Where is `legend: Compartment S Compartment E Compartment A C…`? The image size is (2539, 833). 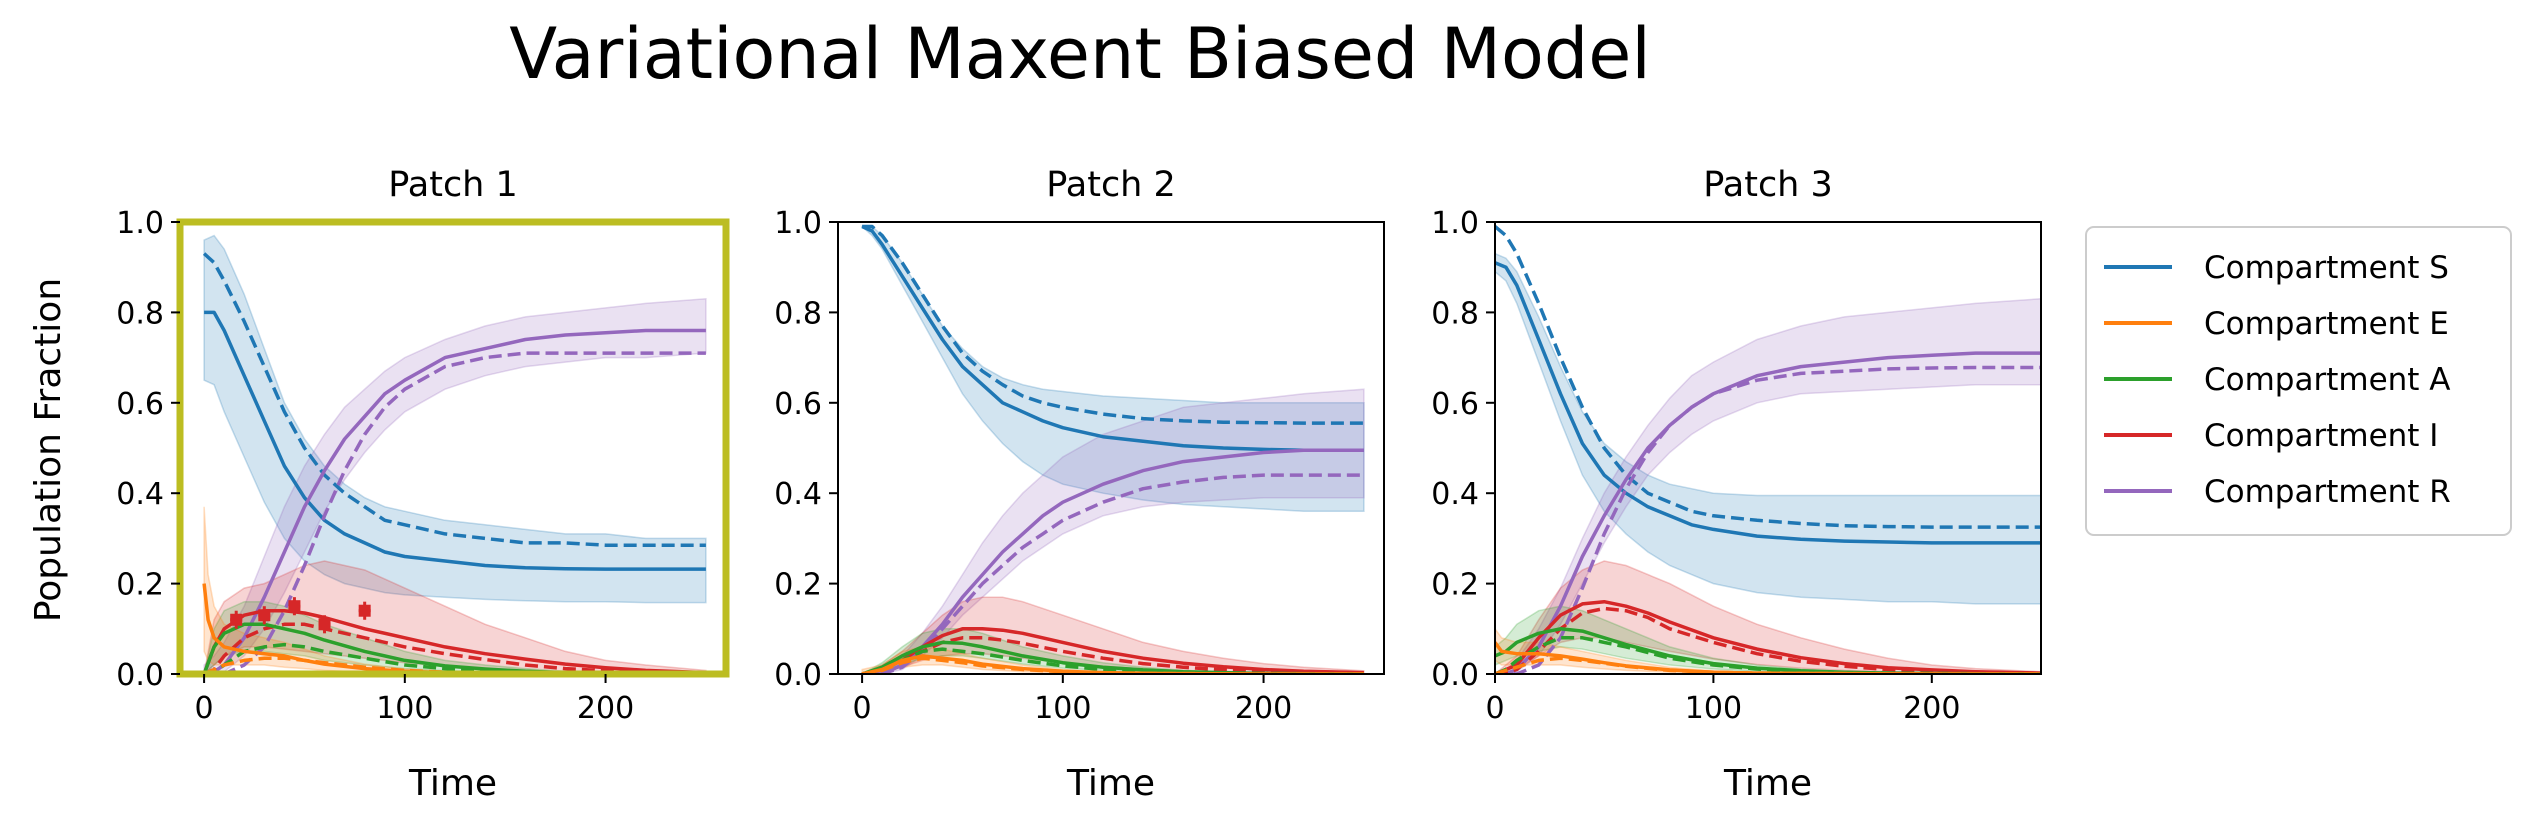 legend: Compartment S Compartment E Compartment A C… is located at coordinates (2298, 381).